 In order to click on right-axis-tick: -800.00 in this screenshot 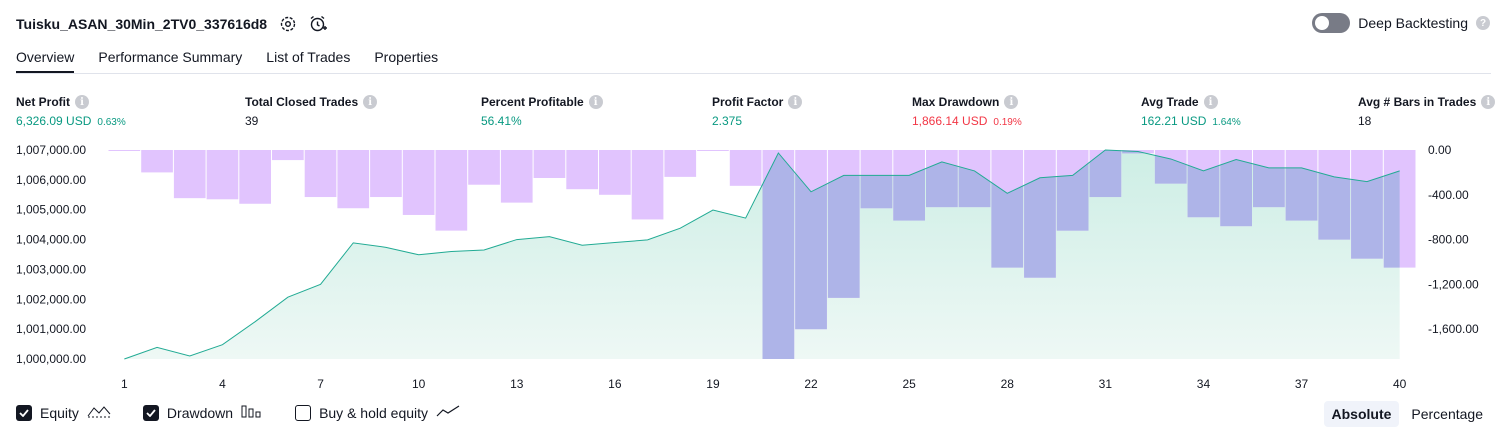, I will do `click(1448, 240)`.